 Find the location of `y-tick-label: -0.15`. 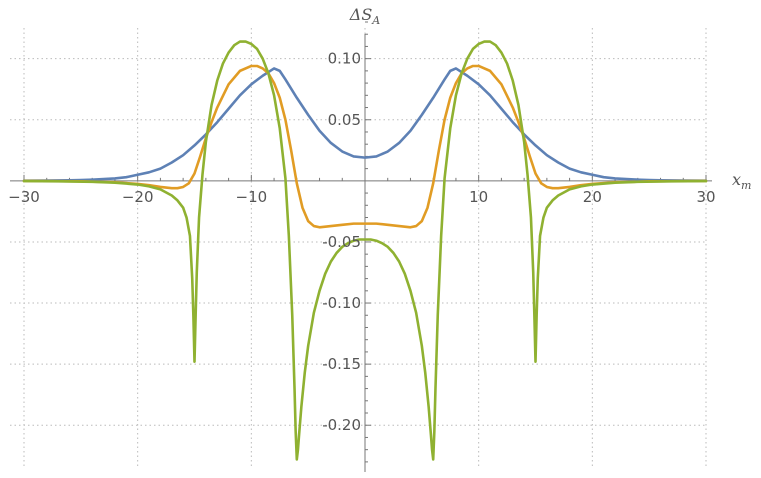

y-tick-label: -0.15 is located at coordinates (341, 364).